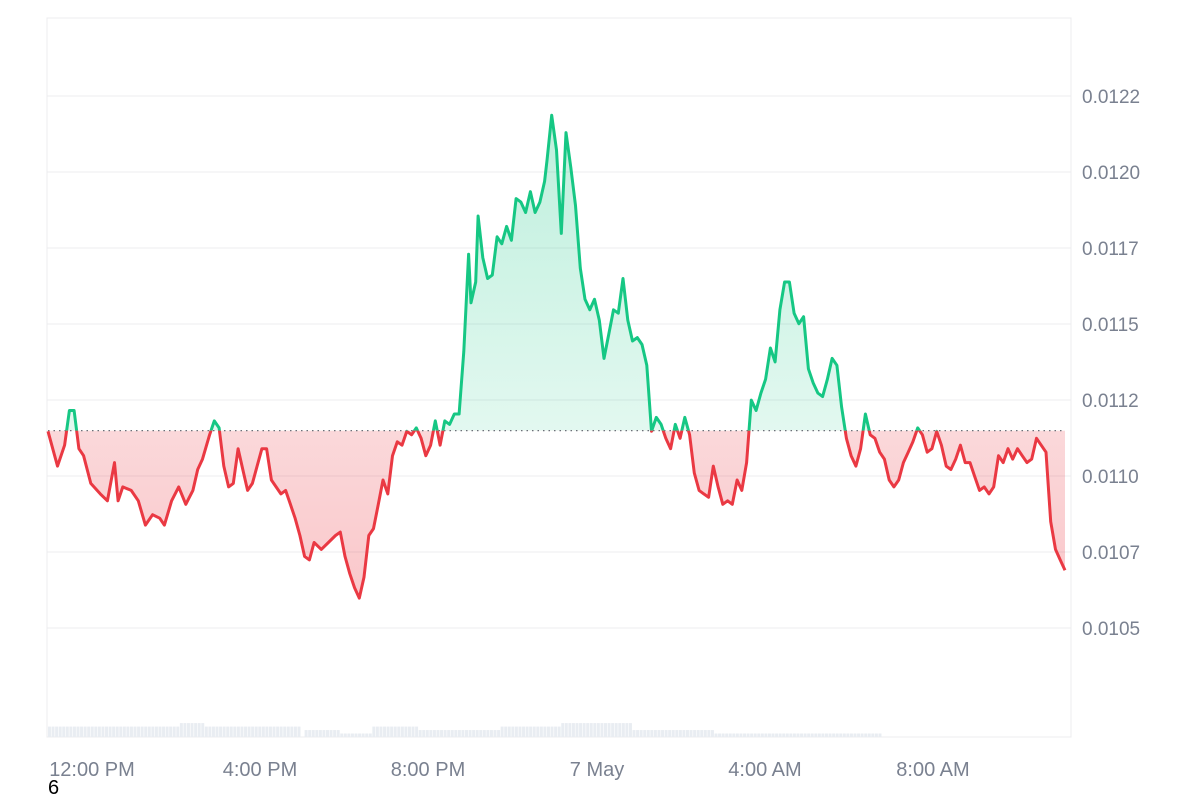 The height and width of the screenshot is (800, 1200). Describe the element at coordinates (428, 770) in the screenshot. I see `x-tick-label: 8:00 PM` at that location.